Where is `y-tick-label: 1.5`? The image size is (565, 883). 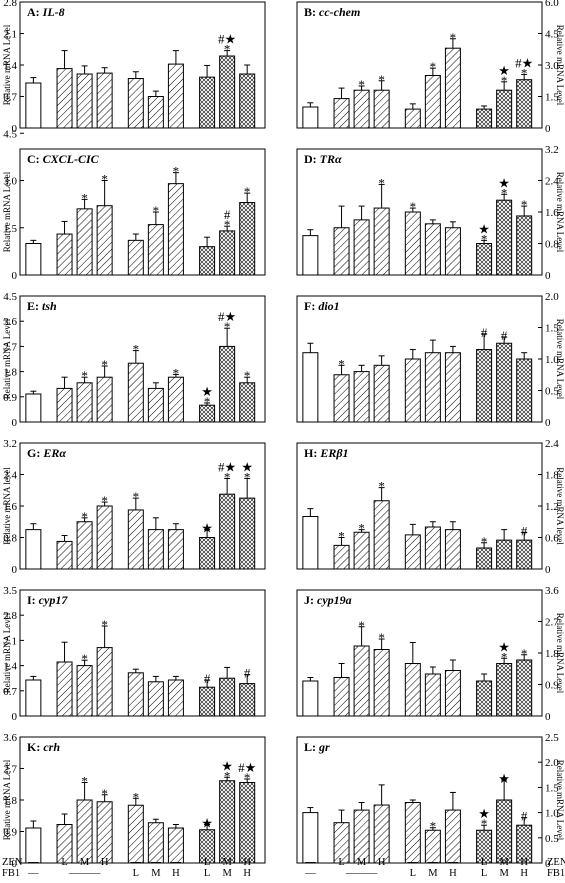
y-tick-label: 1.5 is located at coordinates (552, 329).